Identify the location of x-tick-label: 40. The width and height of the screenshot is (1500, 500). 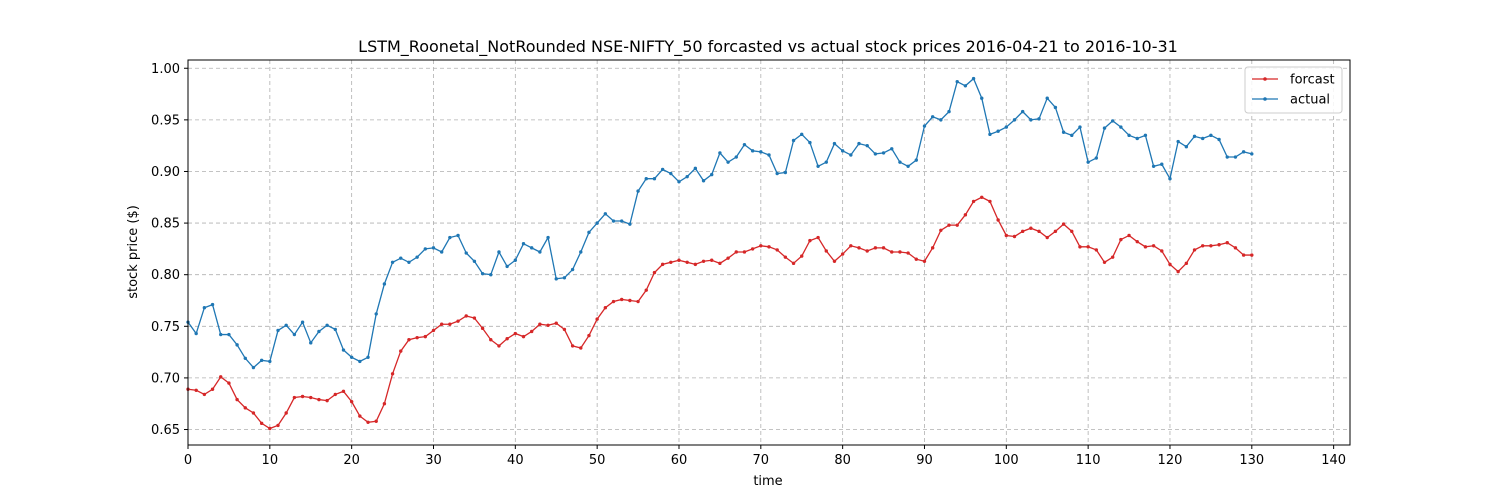
(515, 460).